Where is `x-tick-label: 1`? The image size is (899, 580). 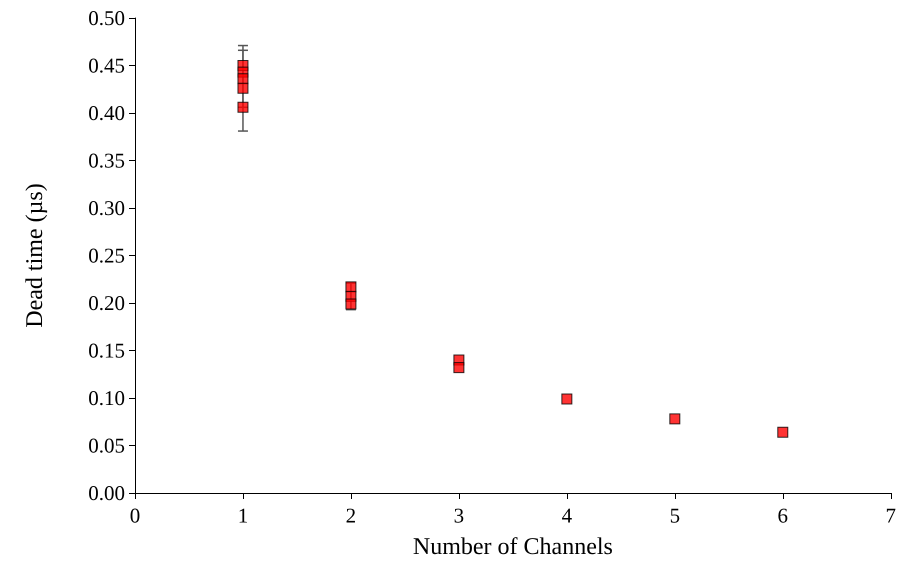 x-tick-label: 1 is located at coordinates (243, 516).